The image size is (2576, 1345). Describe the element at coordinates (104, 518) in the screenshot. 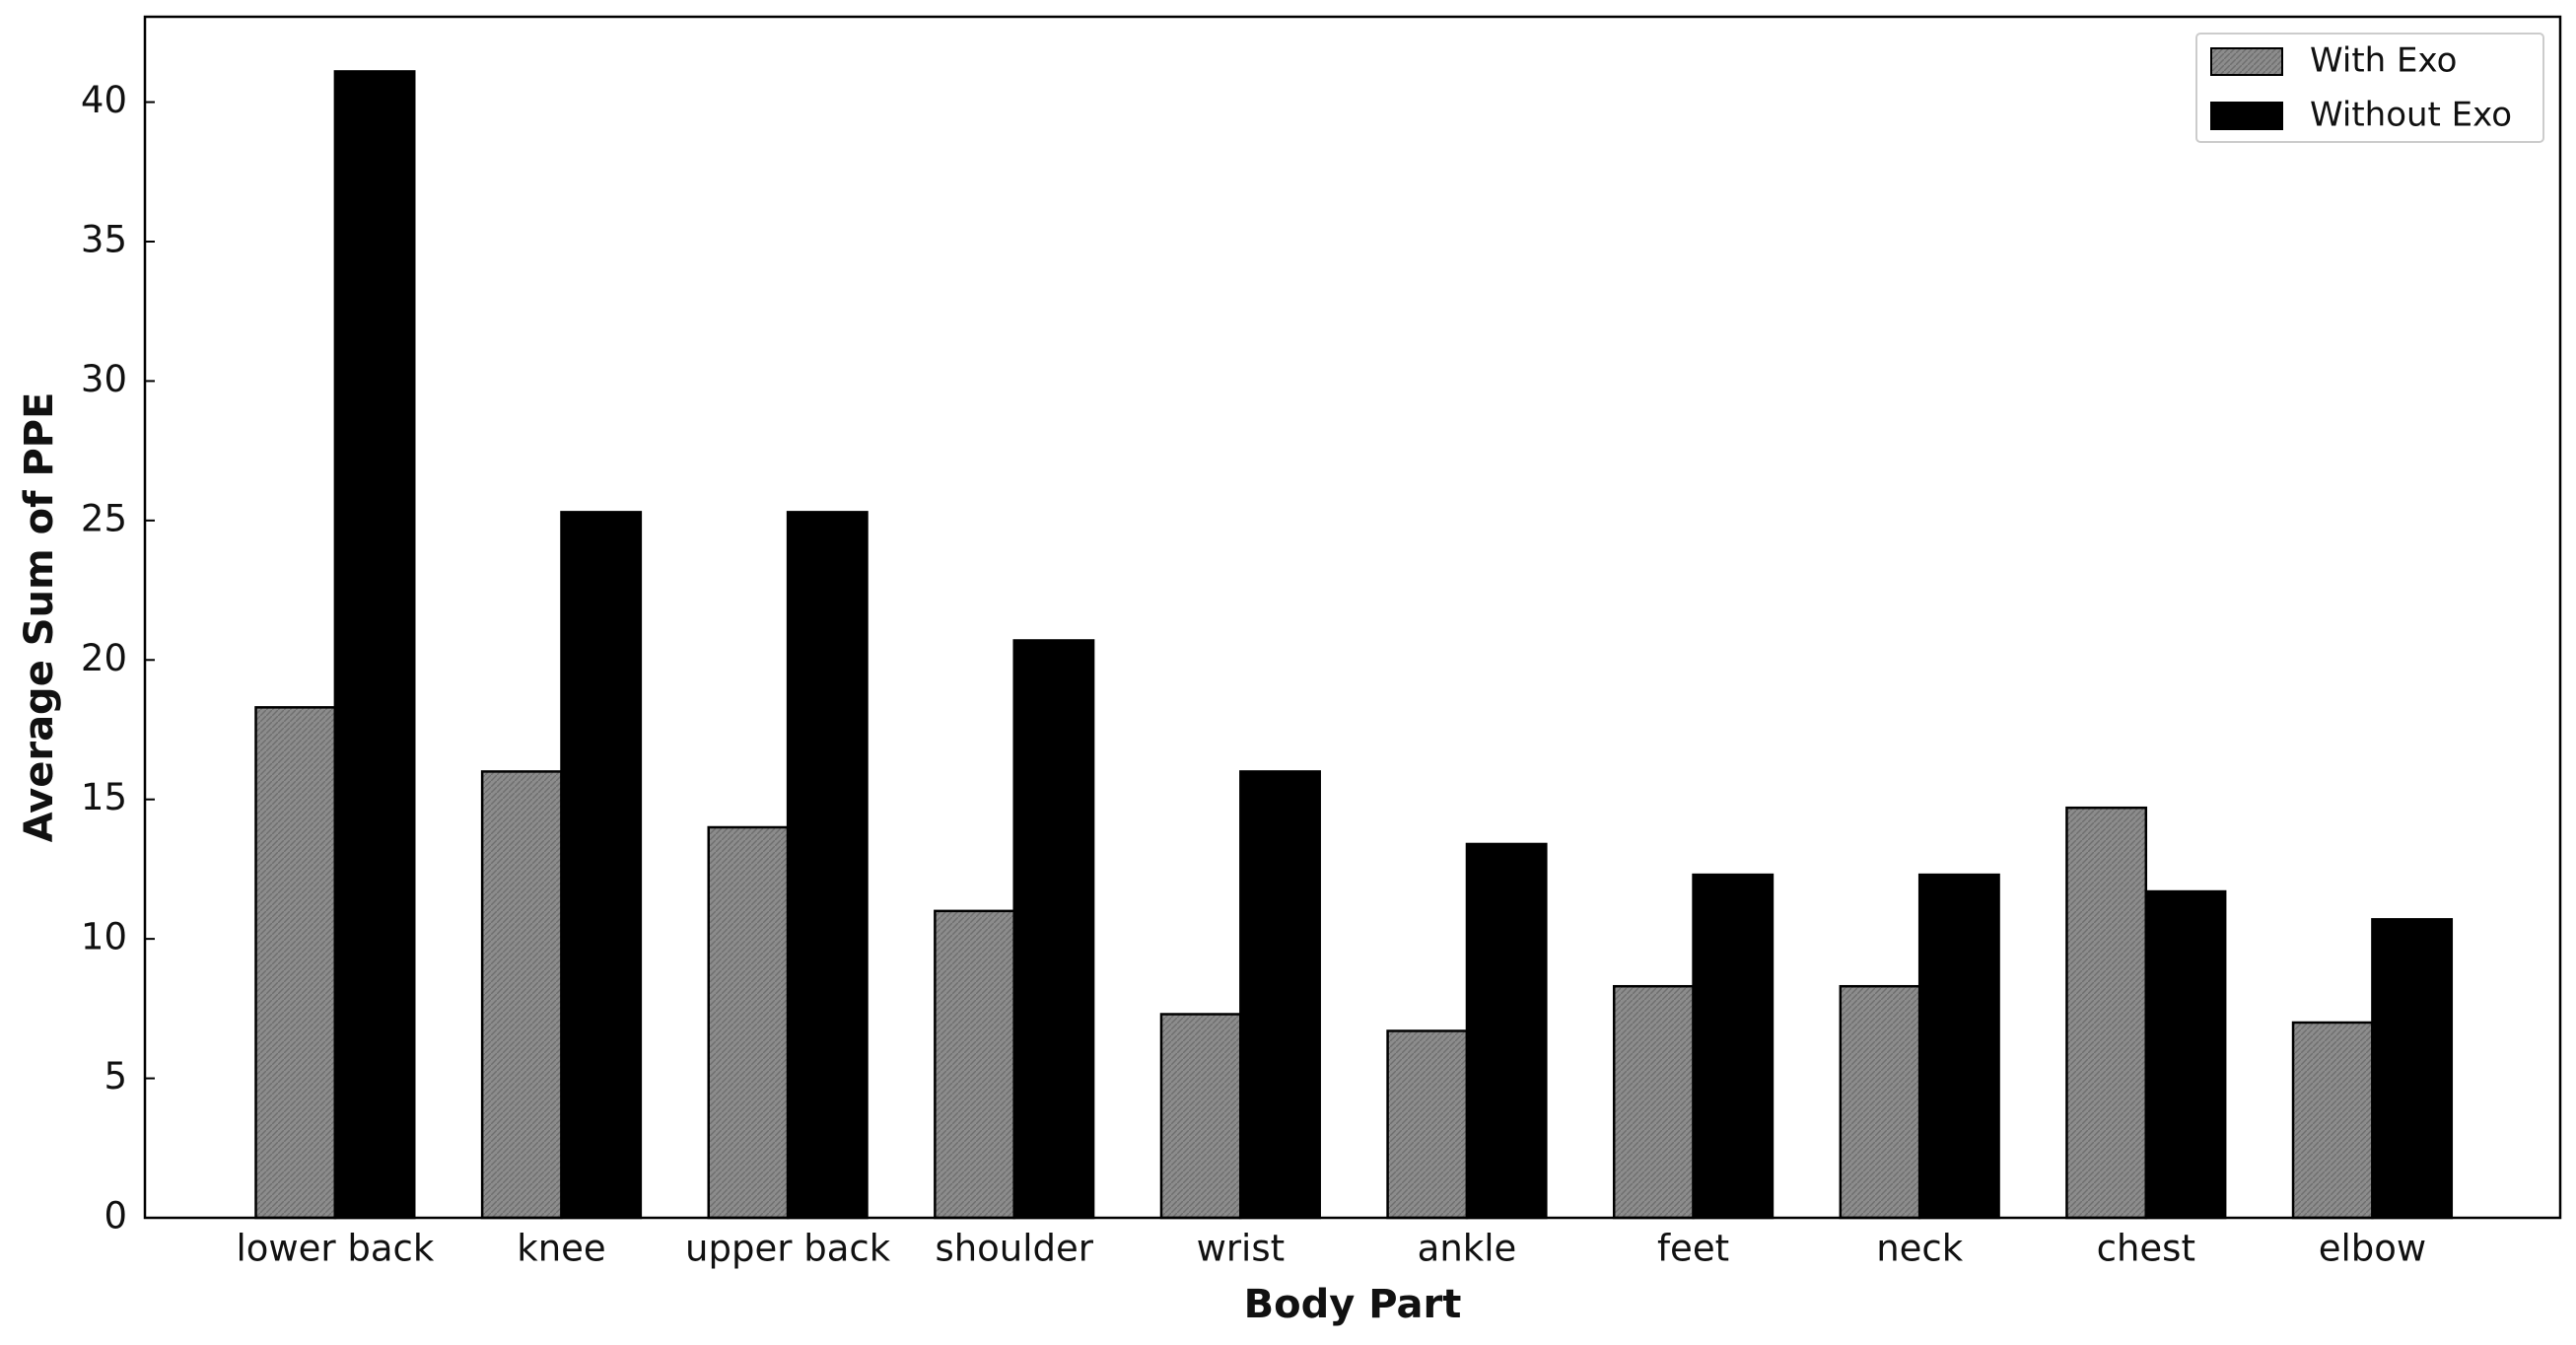

I see `y-tick-label: 25` at that location.